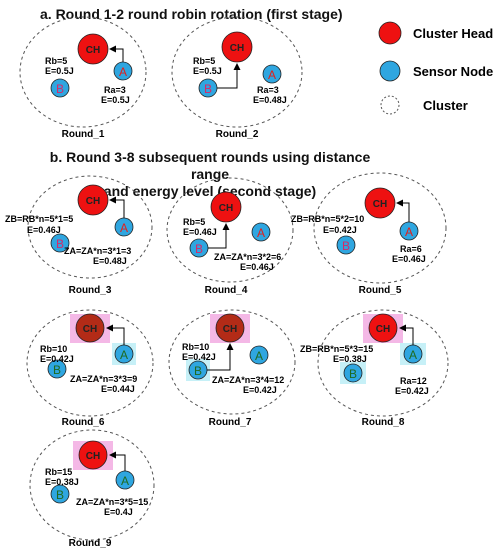 The width and height of the screenshot is (494, 550). What do you see at coordinates (56, 61) in the screenshot?
I see `round-1-text-1: Rb=5` at bounding box center [56, 61].